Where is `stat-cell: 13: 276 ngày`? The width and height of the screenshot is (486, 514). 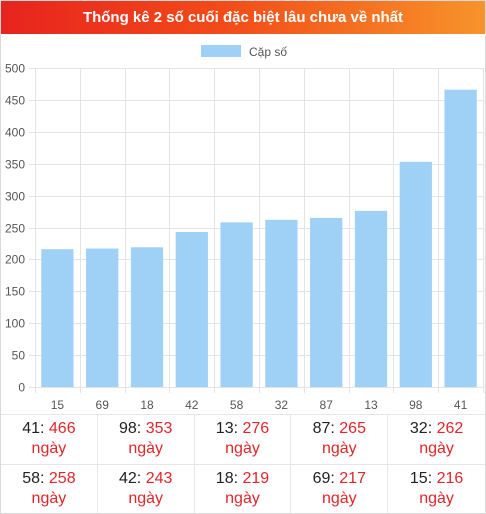 stat-cell: 13: 276 ngày is located at coordinates (243, 439).